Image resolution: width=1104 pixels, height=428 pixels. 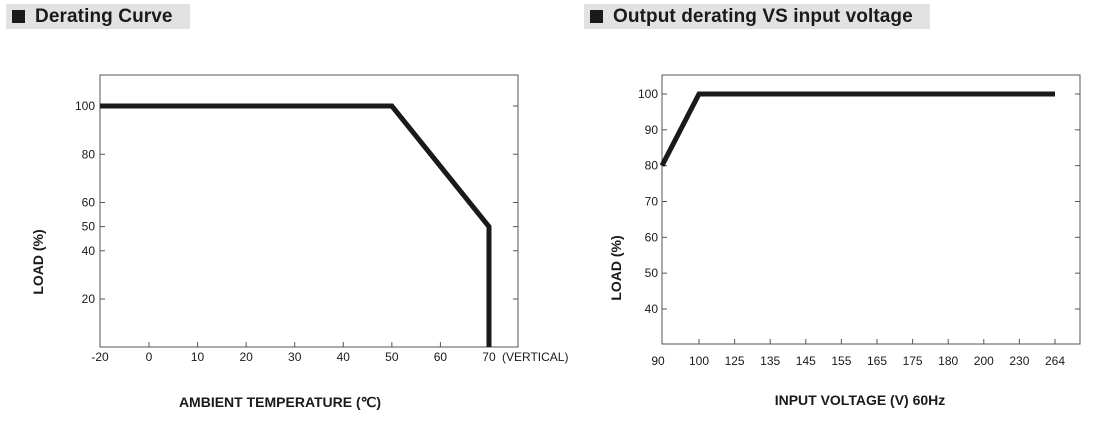 What do you see at coordinates (489, 357) in the screenshot?
I see `x-tick-label: 70` at bounding box center [489, 357].